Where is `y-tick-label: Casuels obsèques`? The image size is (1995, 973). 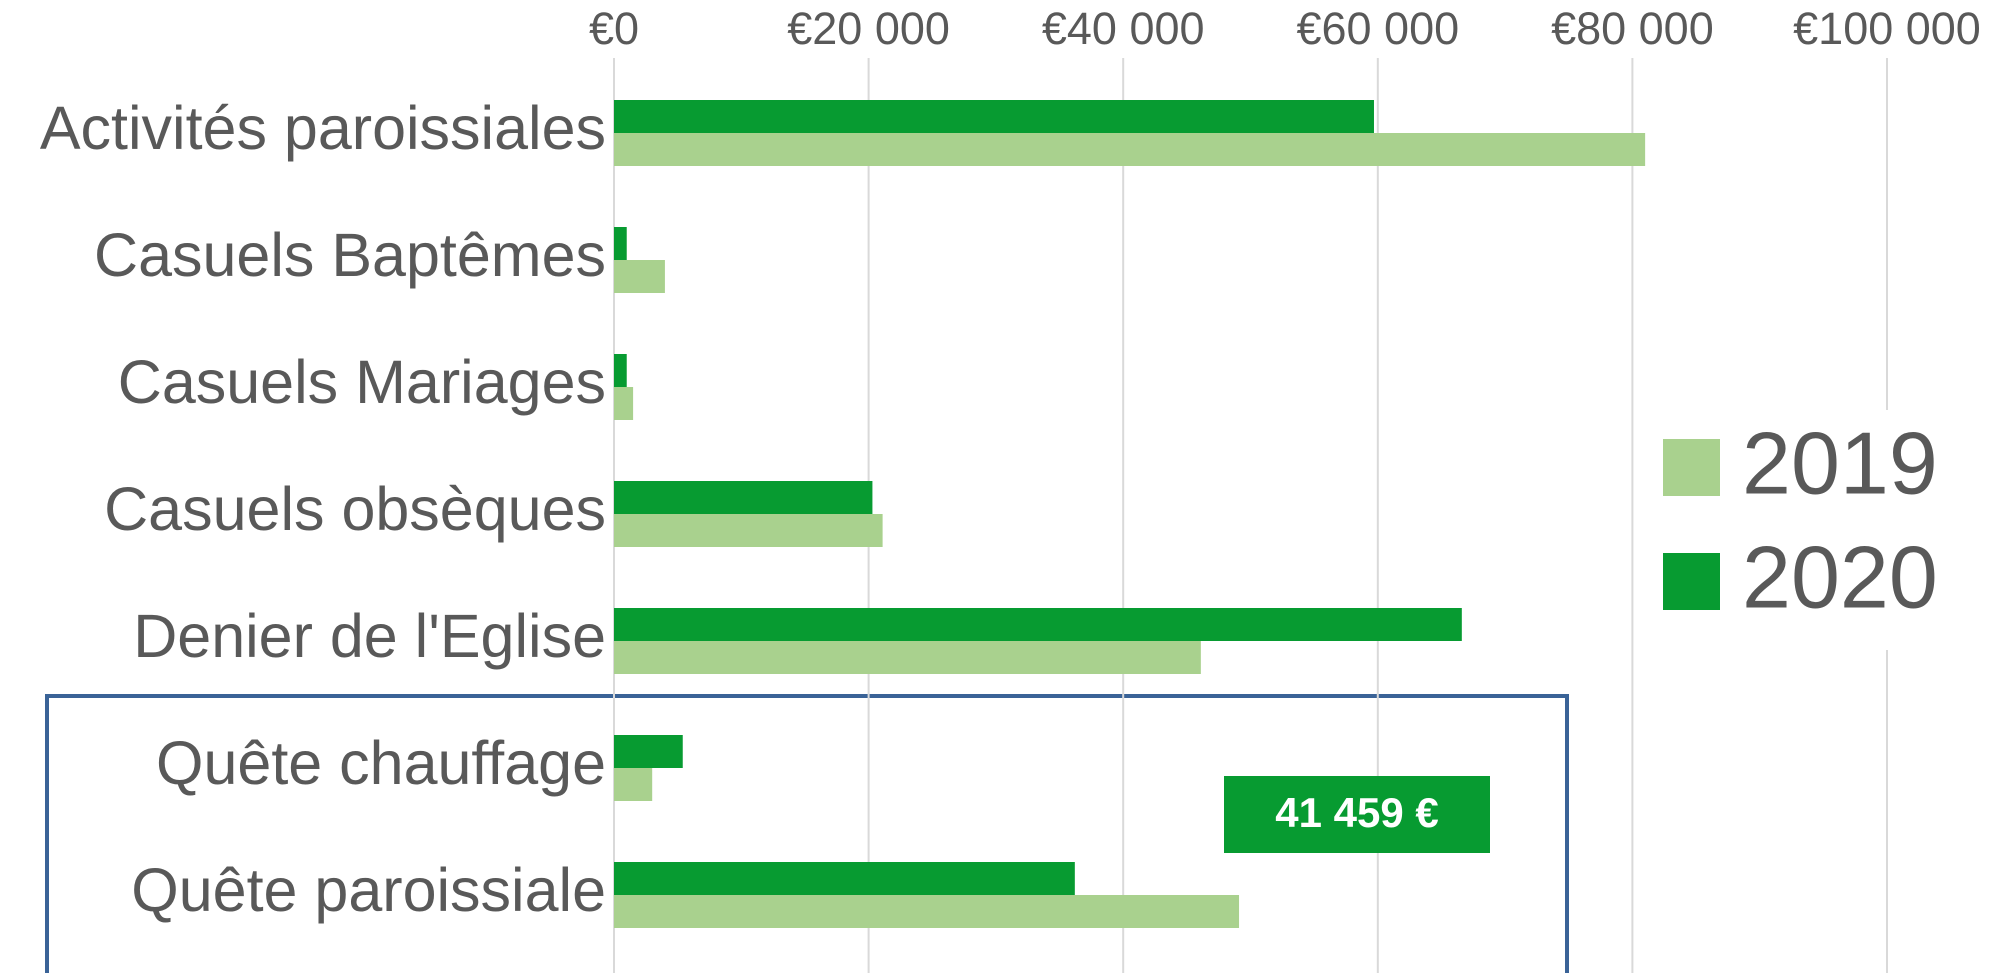 y-tick-label: Casuels obsèques is located at coordinates (355, 509).